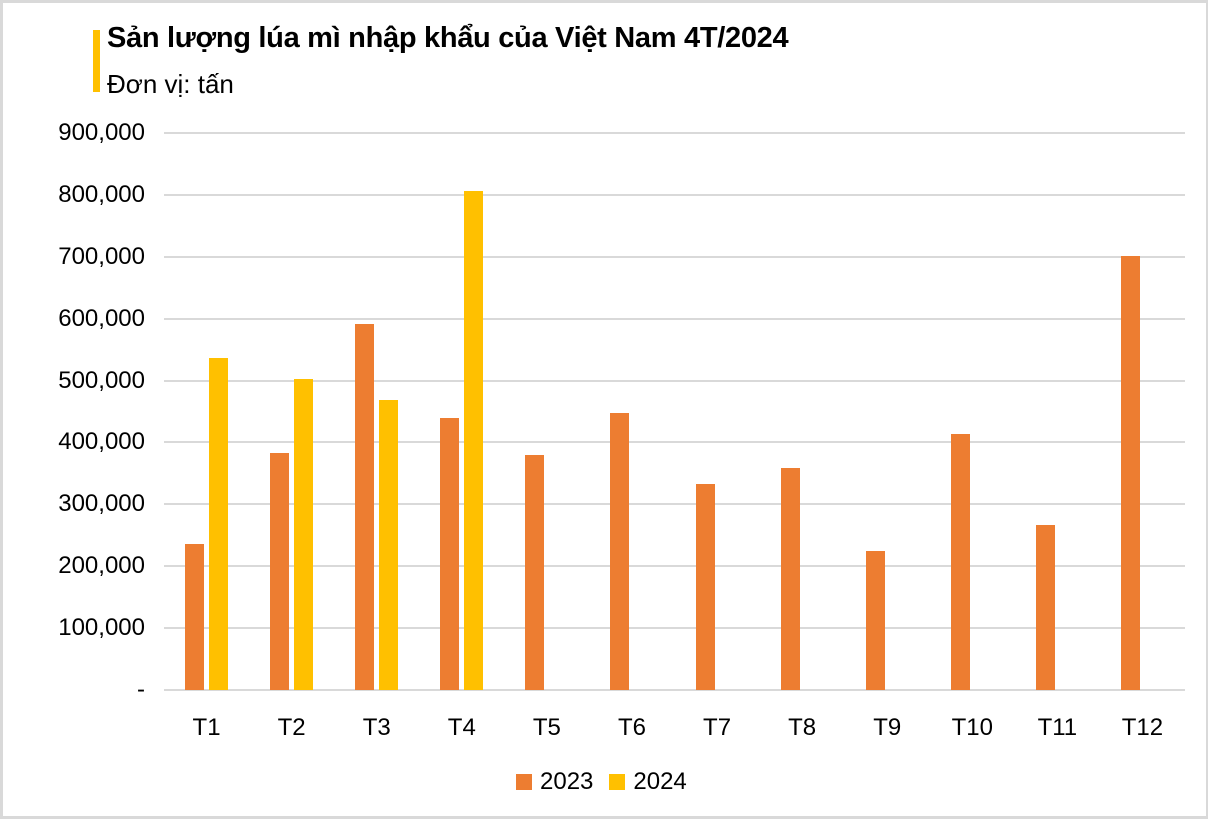  What do you see at coordinates (960, 561) in the screenshot?
I see `bar-2023-T10` at bounding box center [960, 561].